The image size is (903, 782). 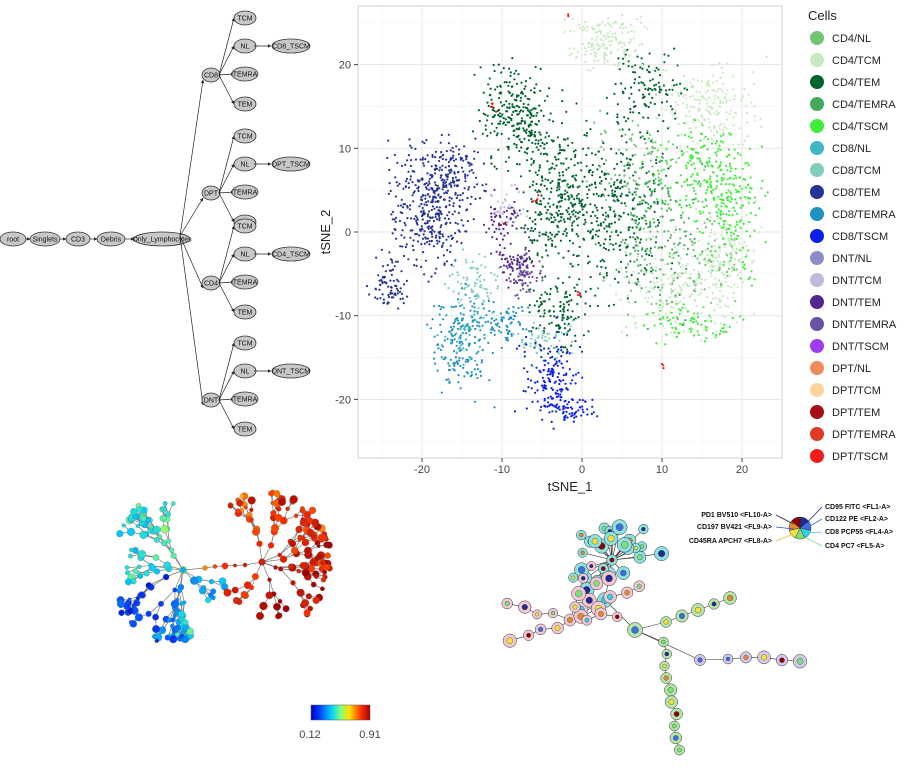 What do you see at coordinates (211, 283) in the screenshot?
I see `gate-cd4-label: CD4` at bounding box center [211, 283].